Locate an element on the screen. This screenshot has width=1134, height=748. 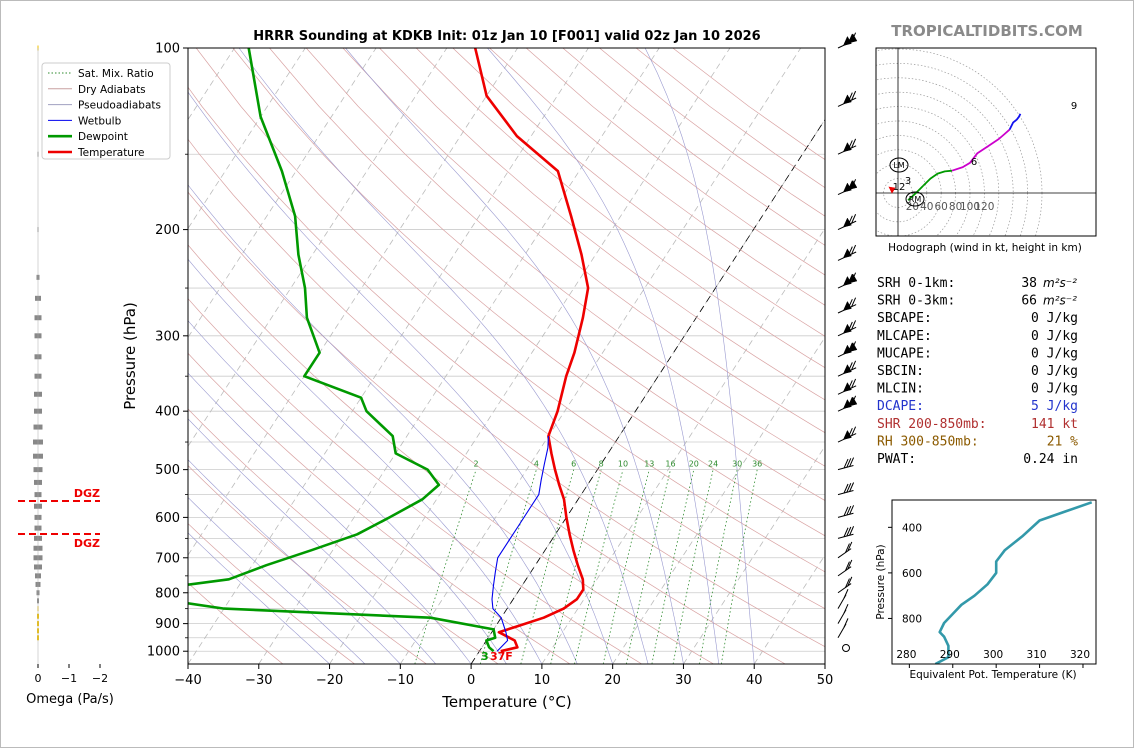
legend-label: Temperature is located at coordinates (111, 153).